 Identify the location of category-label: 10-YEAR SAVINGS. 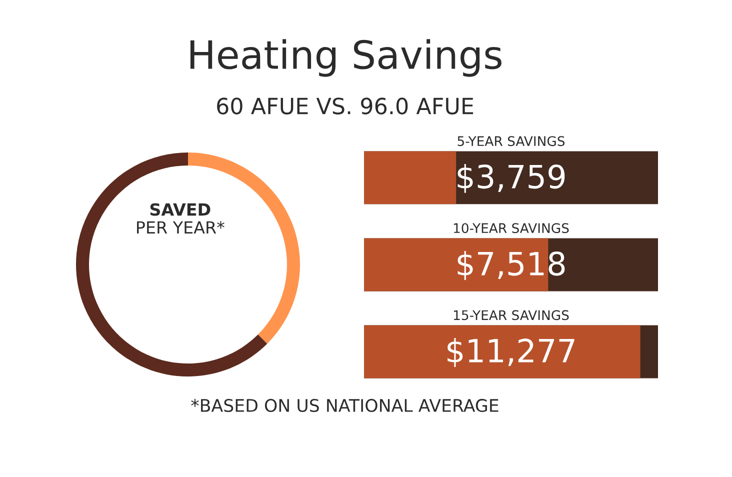
(511, 228).